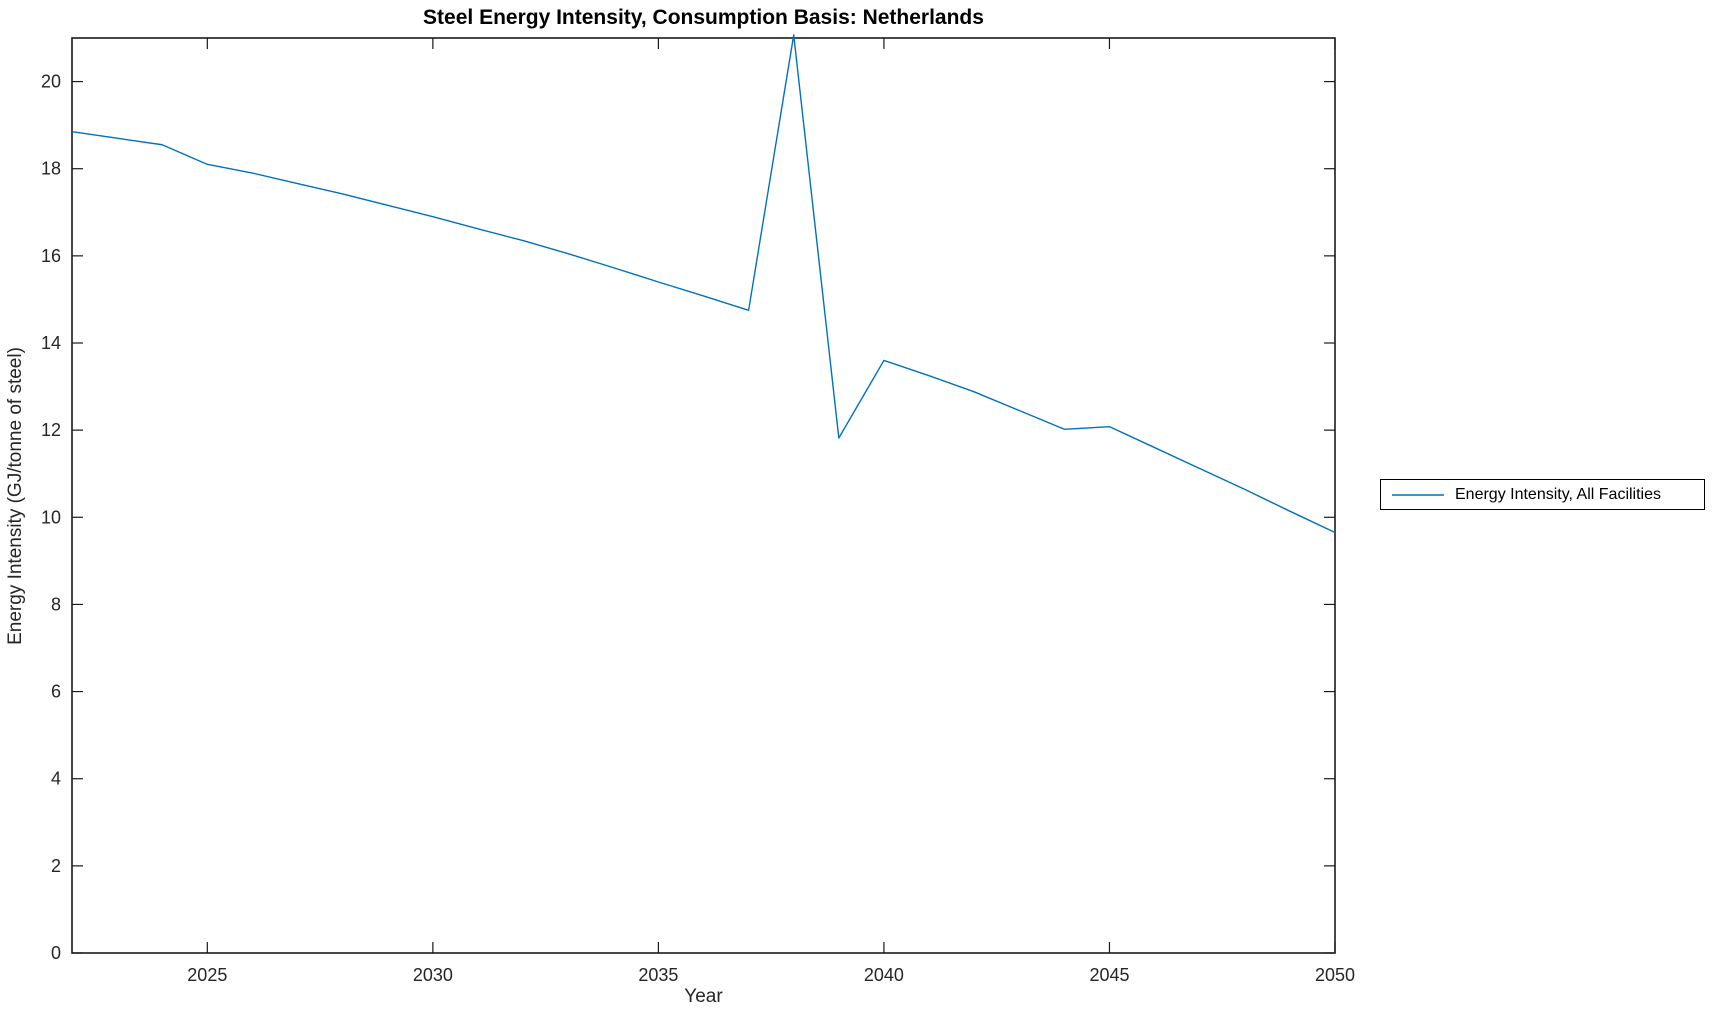 Image resolution: width=1715 pixels, height=1021 pixels. I want to click on y-tick-label: 2, so click(56, 866).